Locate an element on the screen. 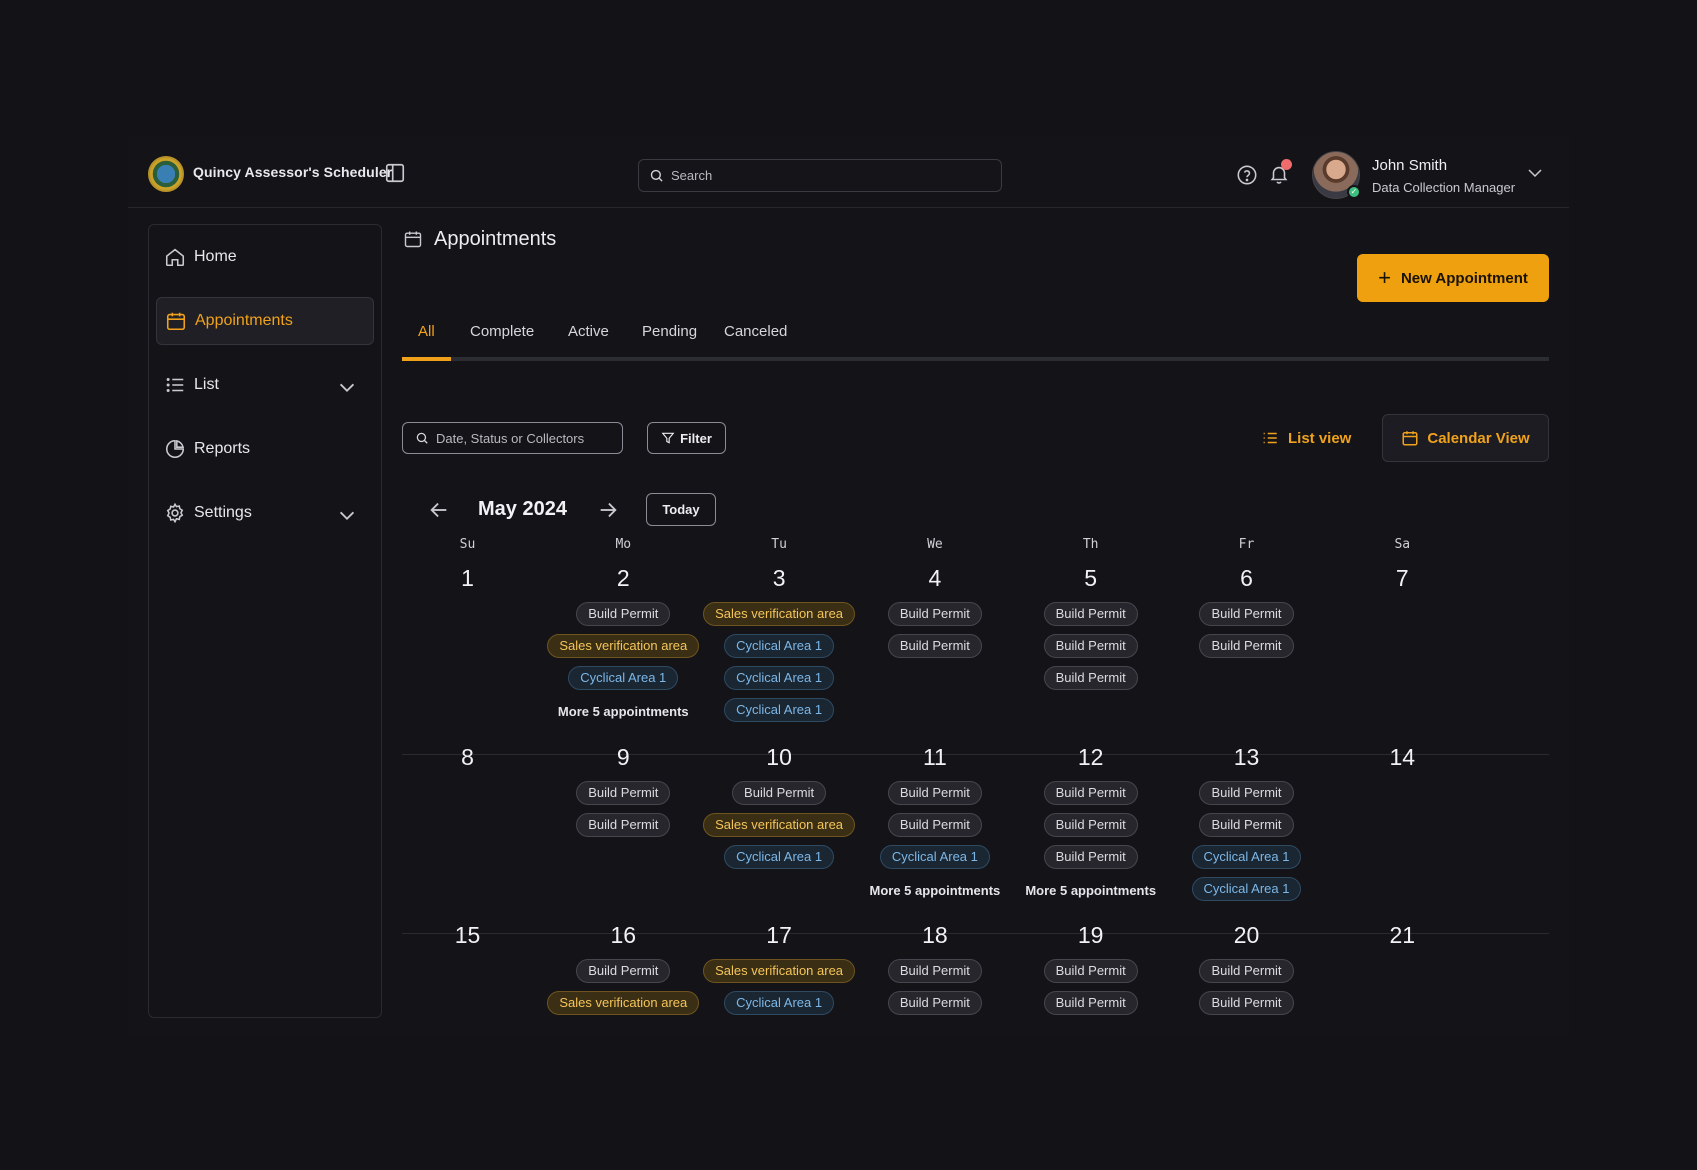  tab-pending: Pending is located at coordinates (670, 331).